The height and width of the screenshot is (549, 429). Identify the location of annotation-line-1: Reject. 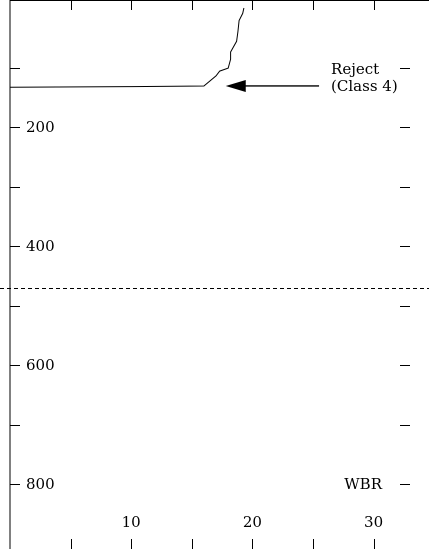
(355, 69).